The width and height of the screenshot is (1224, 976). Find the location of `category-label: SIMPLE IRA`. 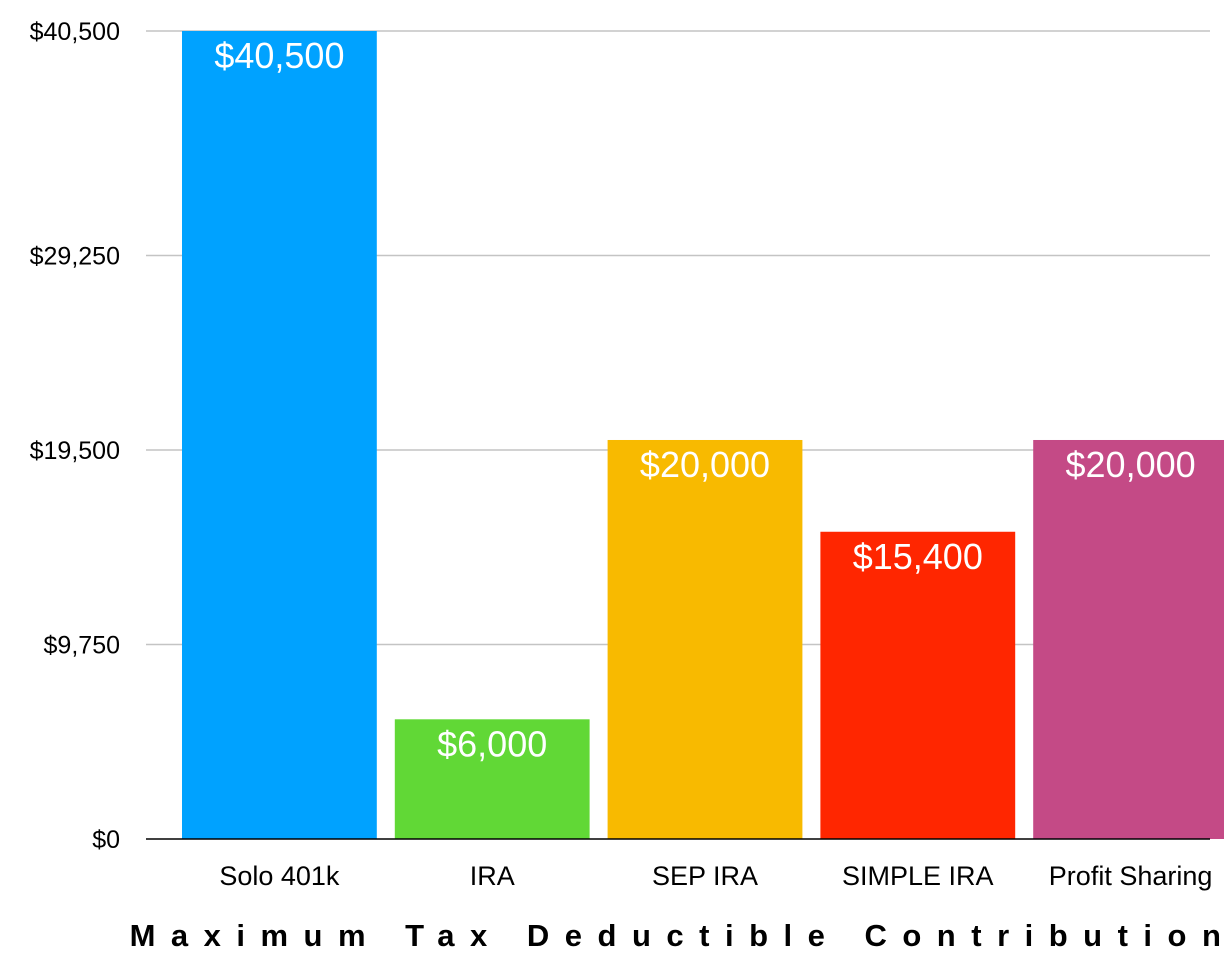

category-label: SIMPLE IRA is located at coordinates (918, 876).